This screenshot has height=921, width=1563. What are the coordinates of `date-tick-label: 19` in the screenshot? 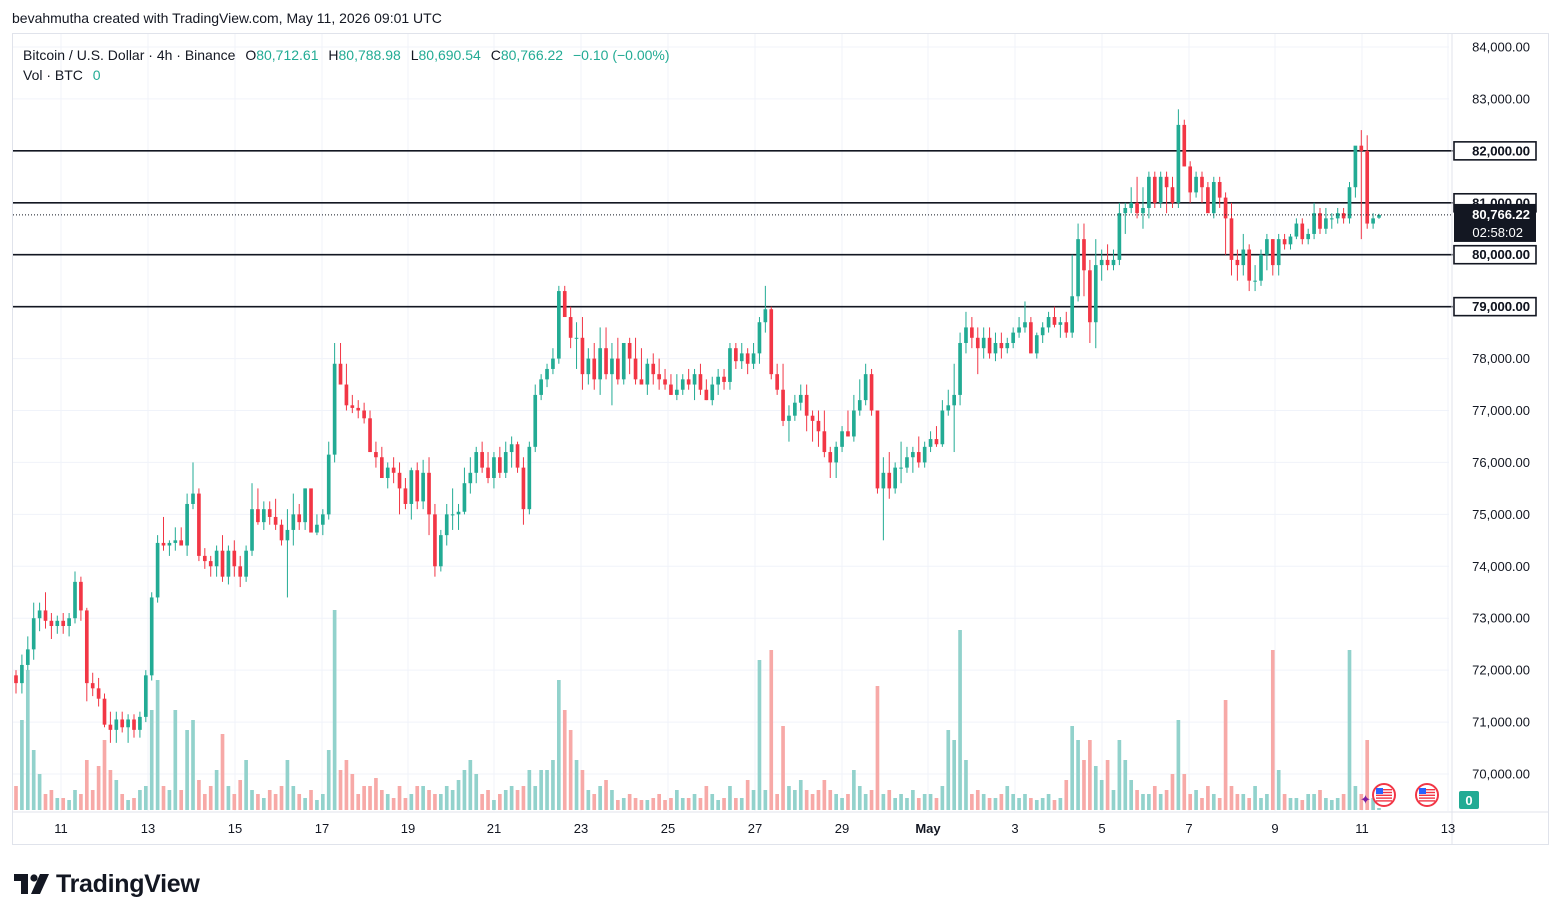 It's located at (408, 828).